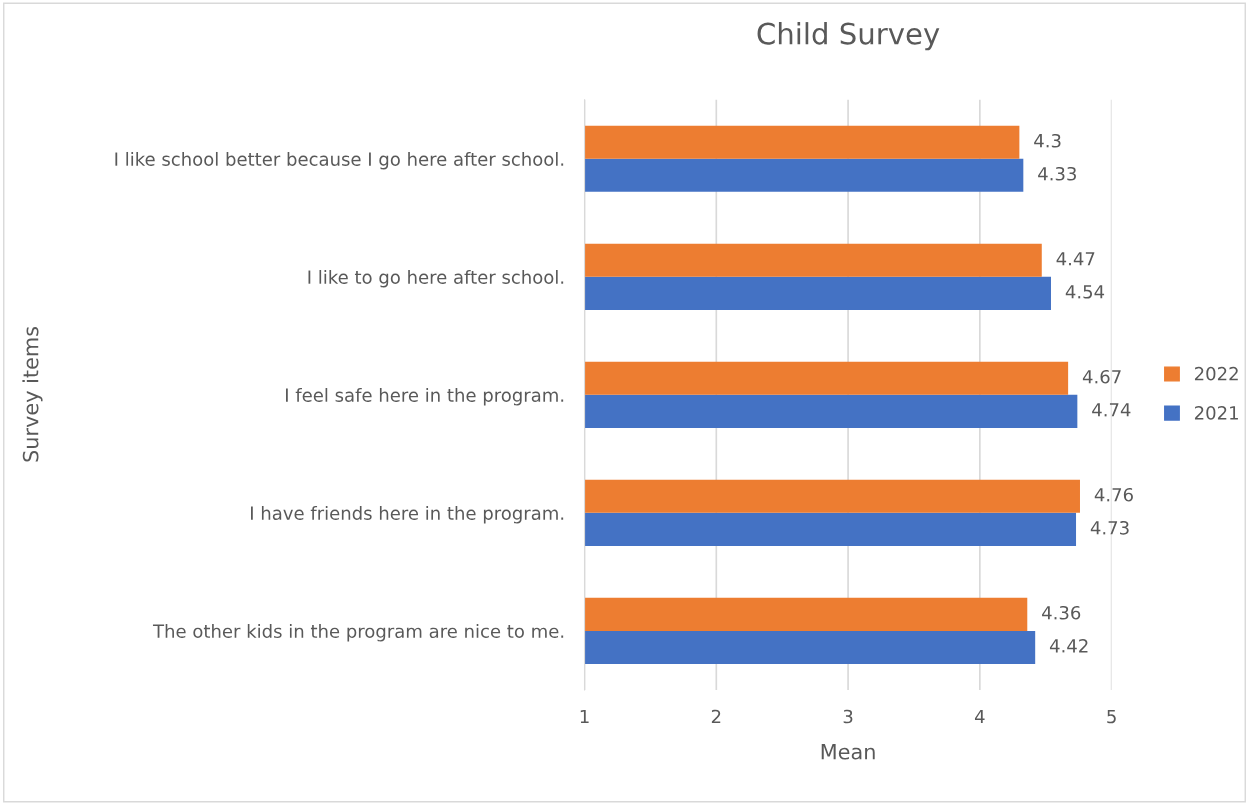 This screenshot has height=805, width=1249. What do you see at coordinates (1057, 173) in the screenshot?
I see `data-label: 4.33` at bounding box center [1057, 173].